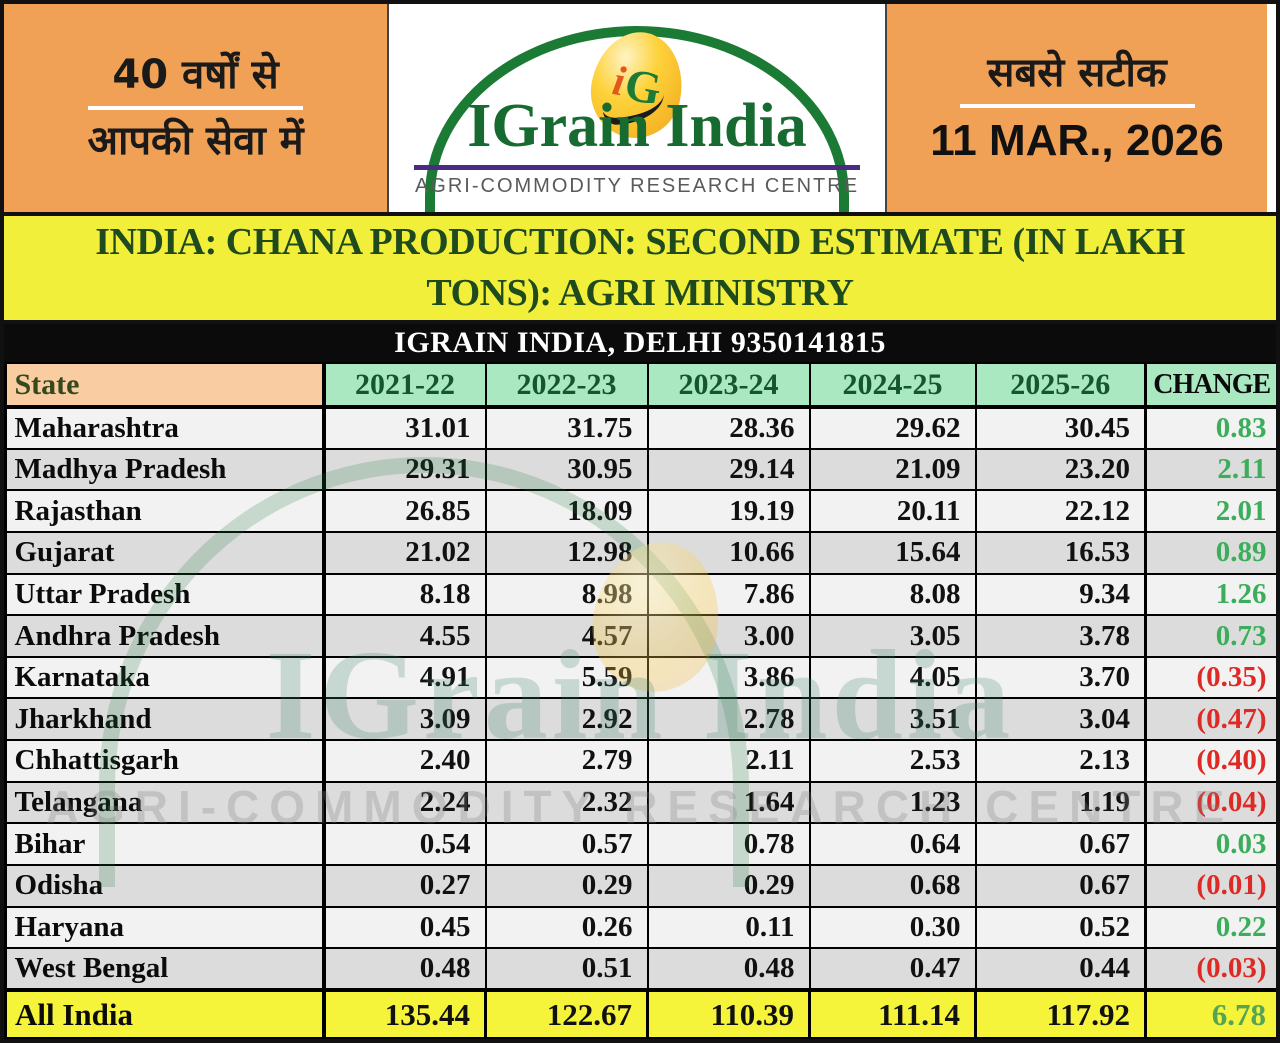 The width and height of the screenshot is (1280, 1043). What do you see at coordinates (404, 802) in the screenshot?
I see `value-cell: 2.24` at bounding box center [404, 802].